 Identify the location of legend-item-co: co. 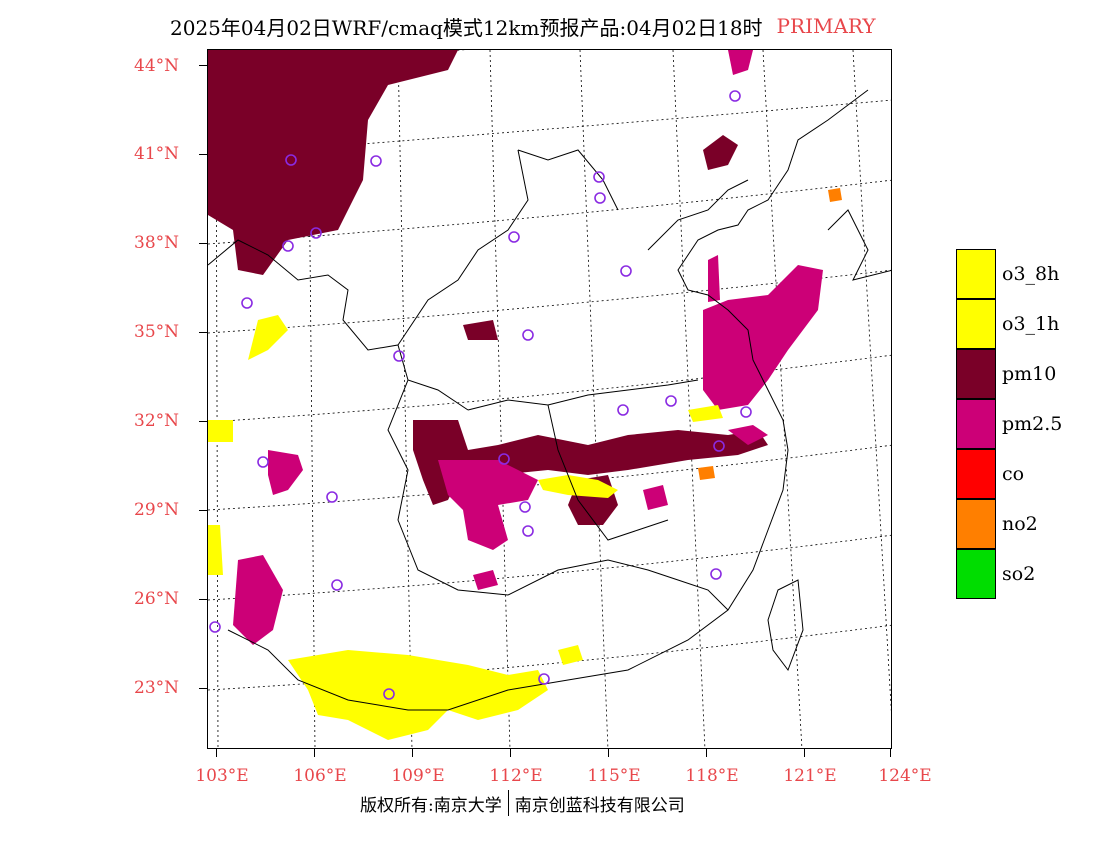
(1021, 474).